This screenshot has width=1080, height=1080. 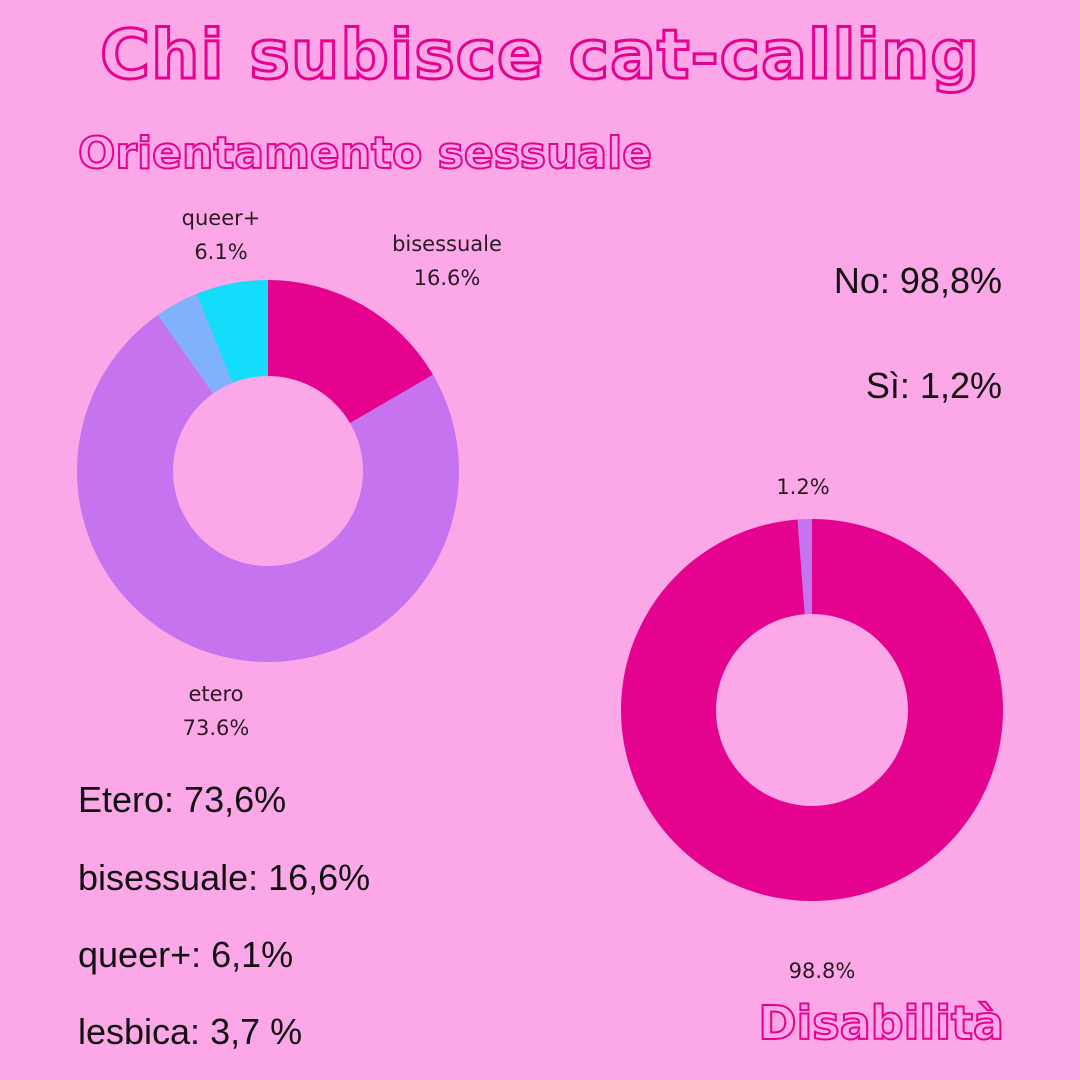 What do you see at coordinates (365, 153) in the screenshot?
I see `orientation-heading: Orientamento sessuale` at bounding box center [365, 153].